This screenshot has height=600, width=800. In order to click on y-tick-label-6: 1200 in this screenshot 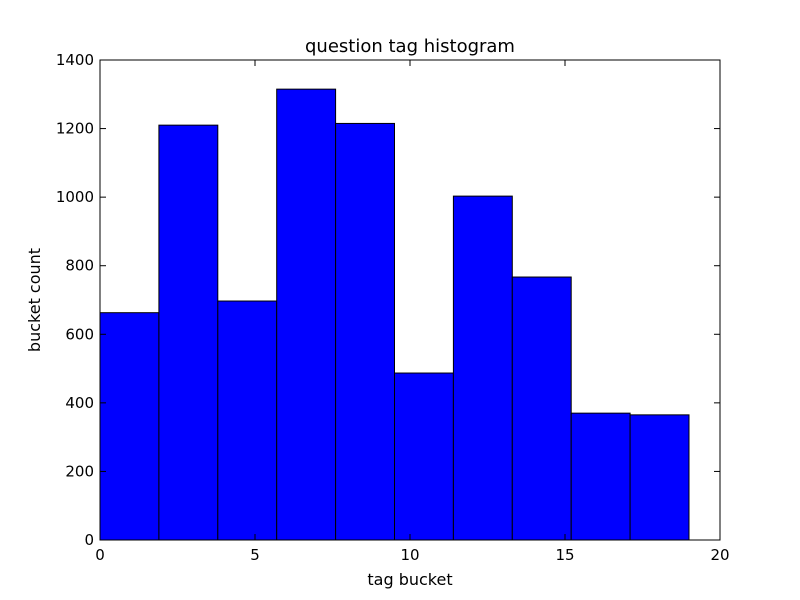, I will do `click(75, 129)`.